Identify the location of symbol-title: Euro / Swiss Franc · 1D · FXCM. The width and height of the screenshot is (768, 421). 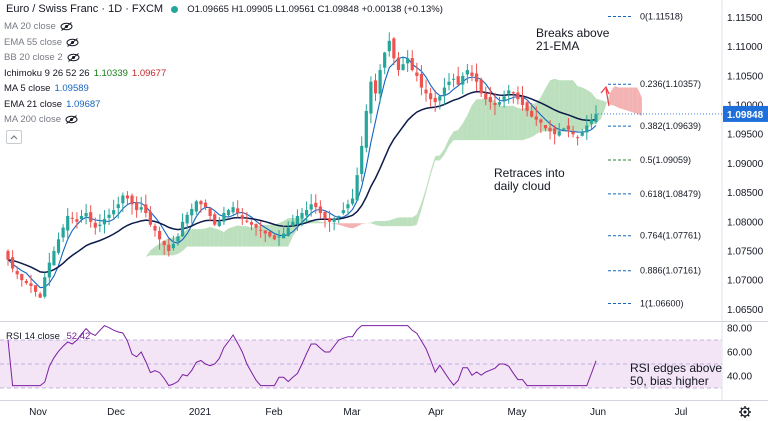
(85, 9).